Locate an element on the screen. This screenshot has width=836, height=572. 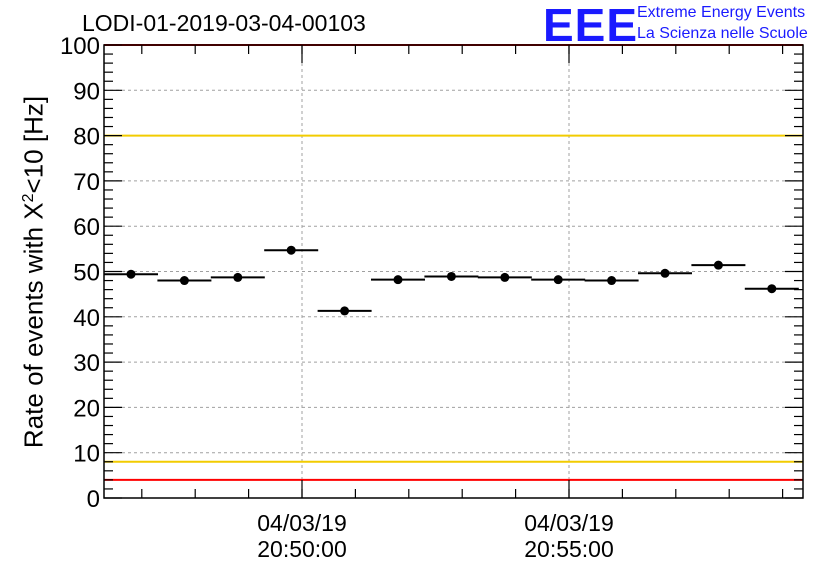
y-tick-label: 0 is located at coordinates (93, 499).